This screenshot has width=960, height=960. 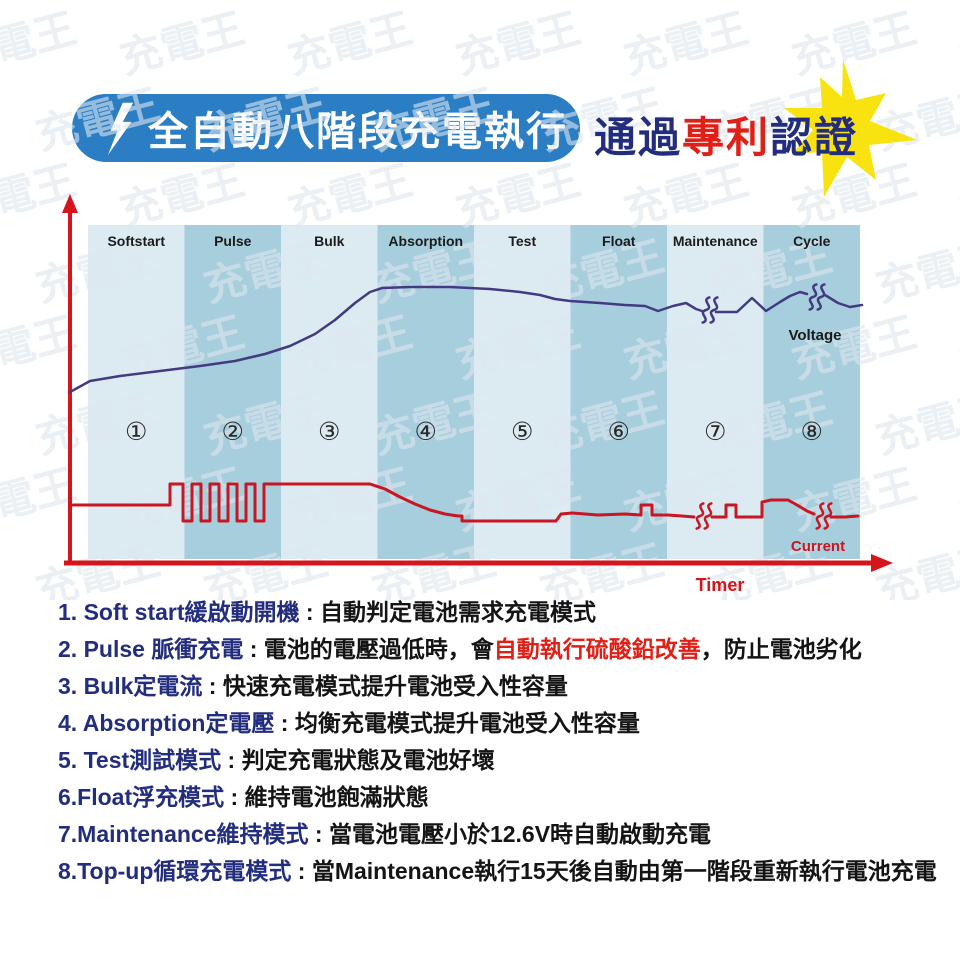 I want to click on description-line: 5. Test測試模式 : 判定充電狀態及電池好壞, so click(x=497, y=760).